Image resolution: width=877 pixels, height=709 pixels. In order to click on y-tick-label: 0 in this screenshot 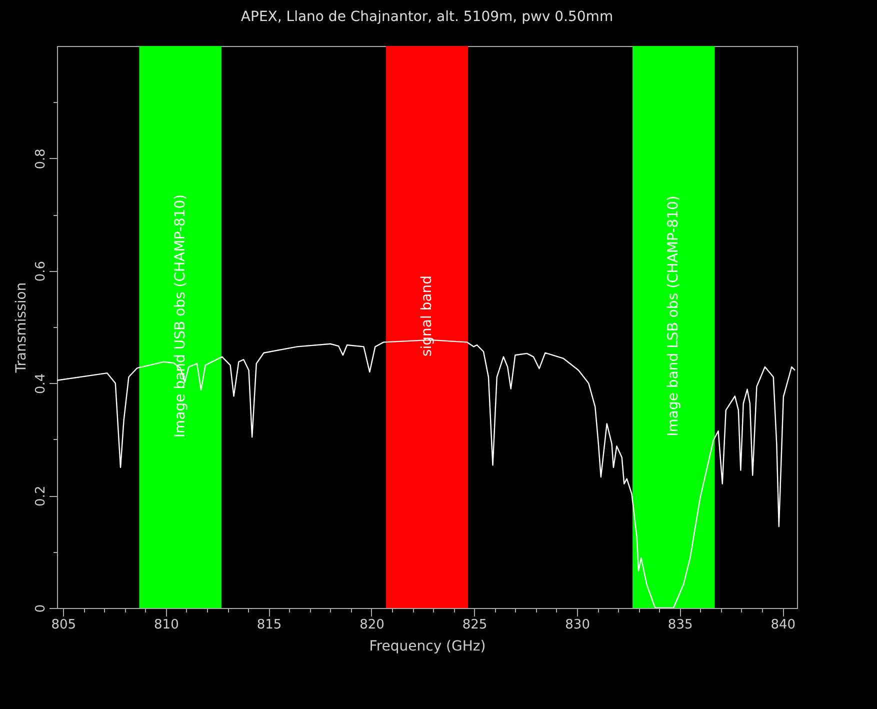, I will do `click(41, 608)`.